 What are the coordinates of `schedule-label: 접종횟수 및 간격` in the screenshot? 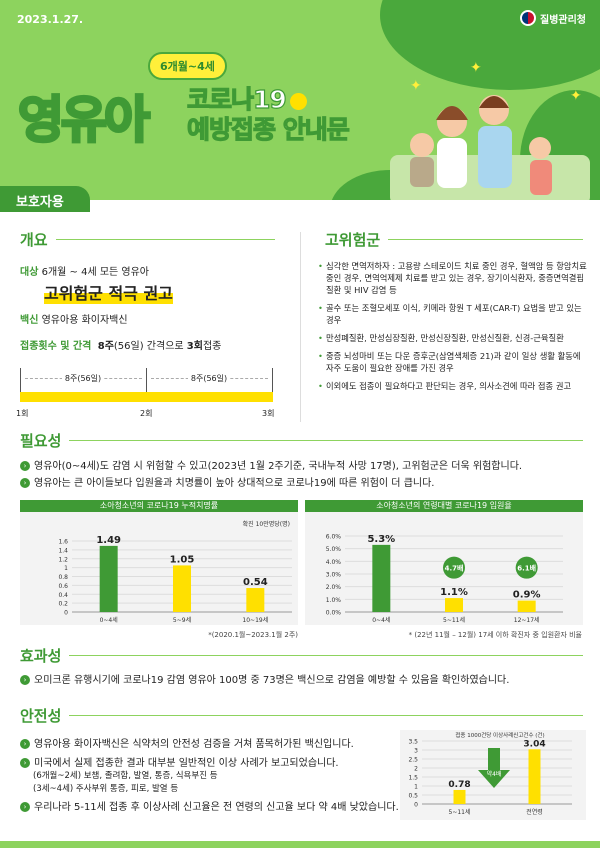 It's located at (56, 346).